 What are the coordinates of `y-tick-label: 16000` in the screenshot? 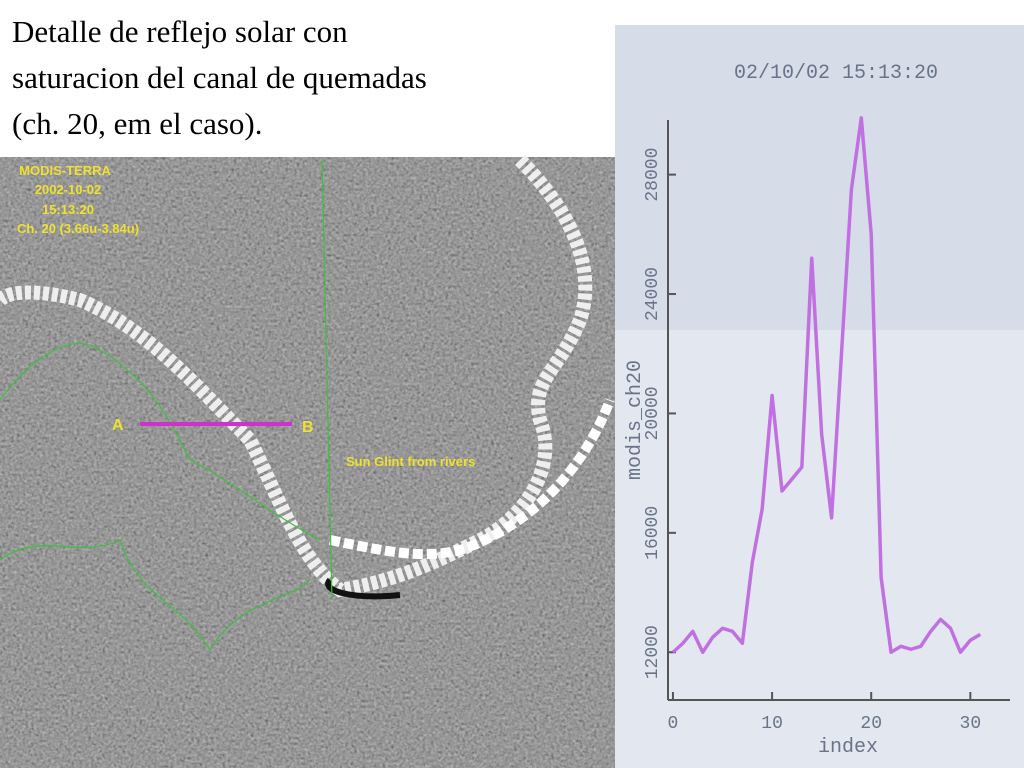 It's located at (653, 533).